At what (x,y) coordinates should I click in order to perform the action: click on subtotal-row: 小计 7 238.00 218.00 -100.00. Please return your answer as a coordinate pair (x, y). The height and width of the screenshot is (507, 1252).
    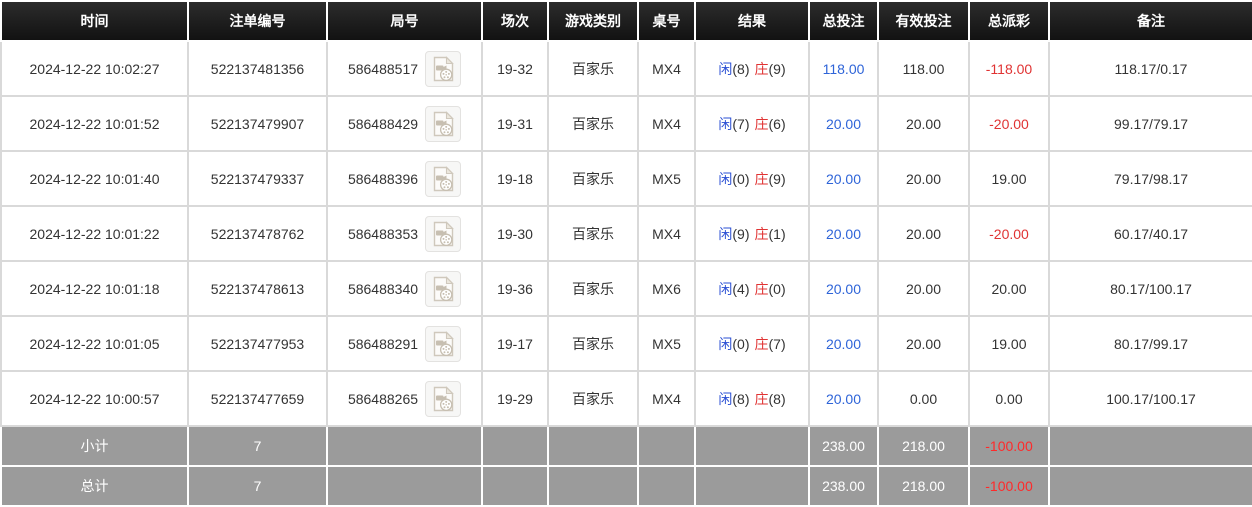
    Looking at the image, I should click on (626, 446).